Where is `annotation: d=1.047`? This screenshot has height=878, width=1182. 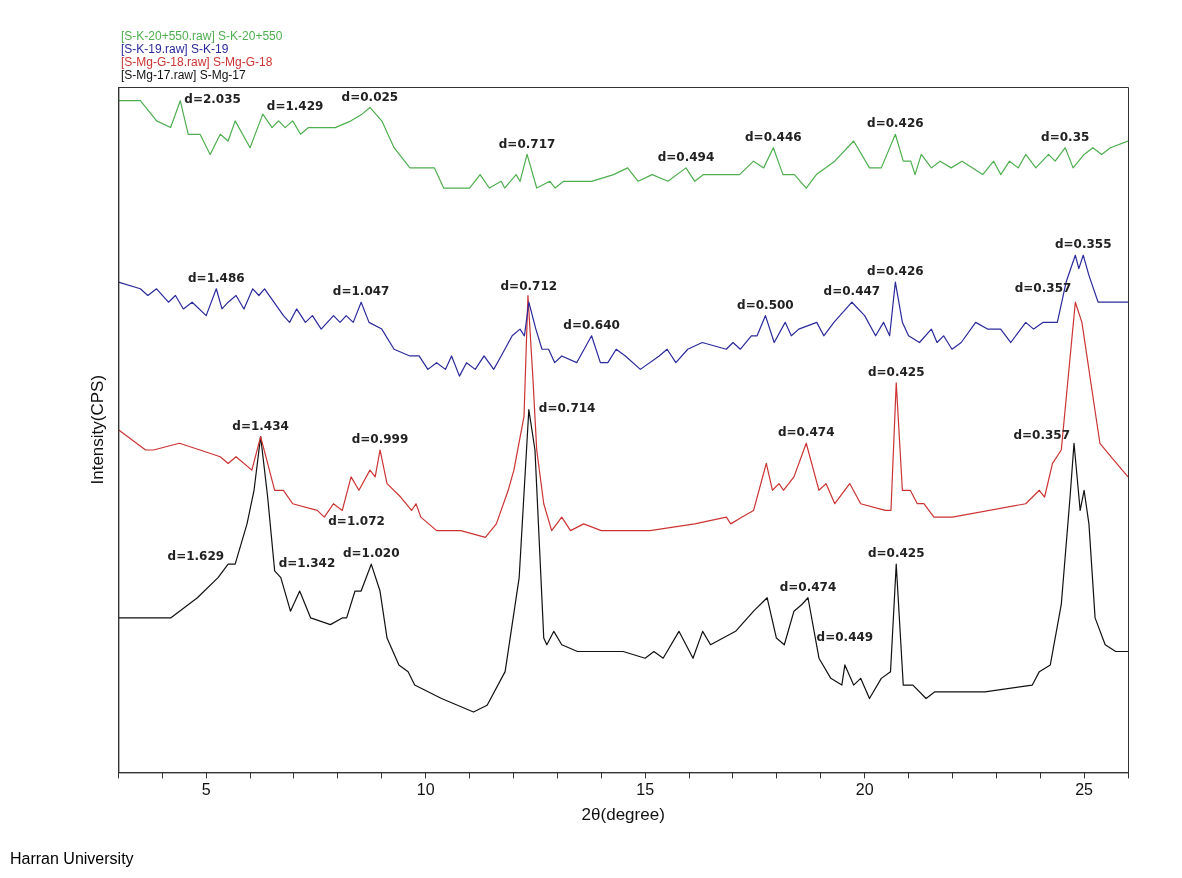 annotation: d=1.047 is located at coordinates (361, 291).